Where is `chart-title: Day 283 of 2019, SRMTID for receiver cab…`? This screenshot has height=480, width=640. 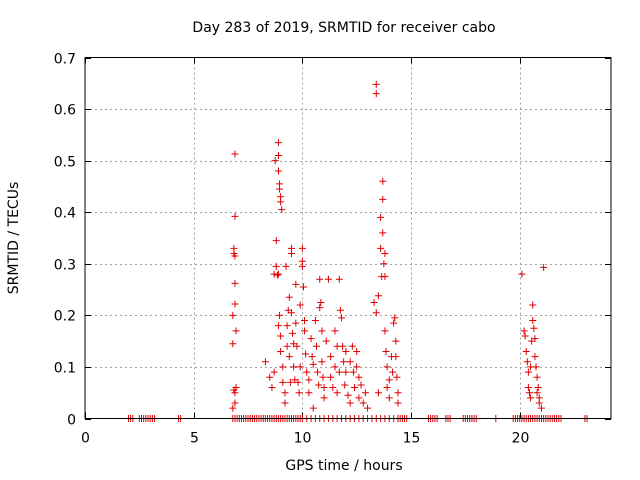
chart-title: Day 283 of 2019, SRMTID for receiver cab… is located at coordinates (343, 28).